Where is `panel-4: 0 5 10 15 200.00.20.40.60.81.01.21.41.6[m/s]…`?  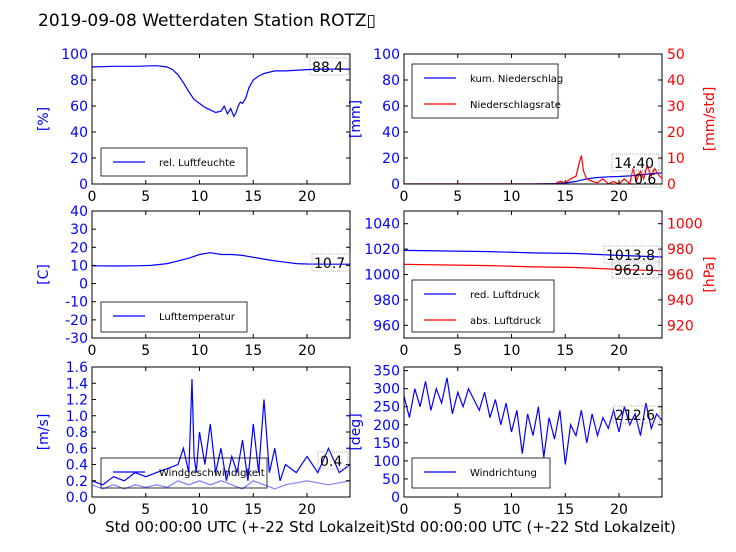
panel-4: 0 5 10 15 200.00.20.40.60.81.01.21.41.6[m/s]… is located at coordinates (193, 439).